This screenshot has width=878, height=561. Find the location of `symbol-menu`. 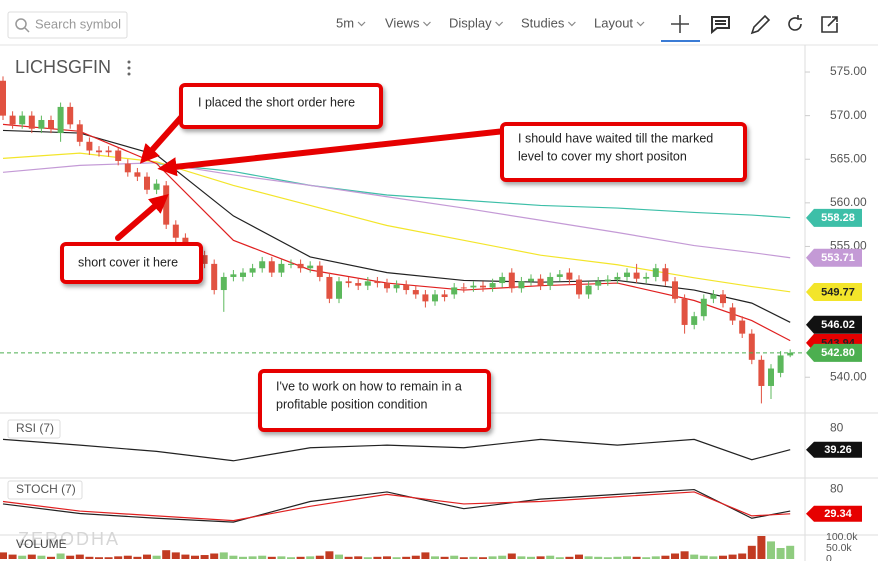

symbol-menu is located at coordinates (129, 68).